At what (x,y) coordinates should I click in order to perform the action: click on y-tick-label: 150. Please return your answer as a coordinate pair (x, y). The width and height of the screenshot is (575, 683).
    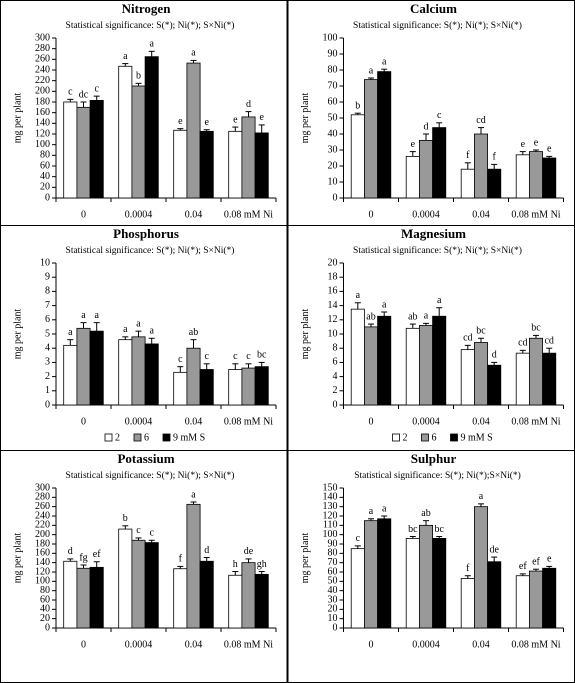
    Looking at the image, I should click on (330, 487).